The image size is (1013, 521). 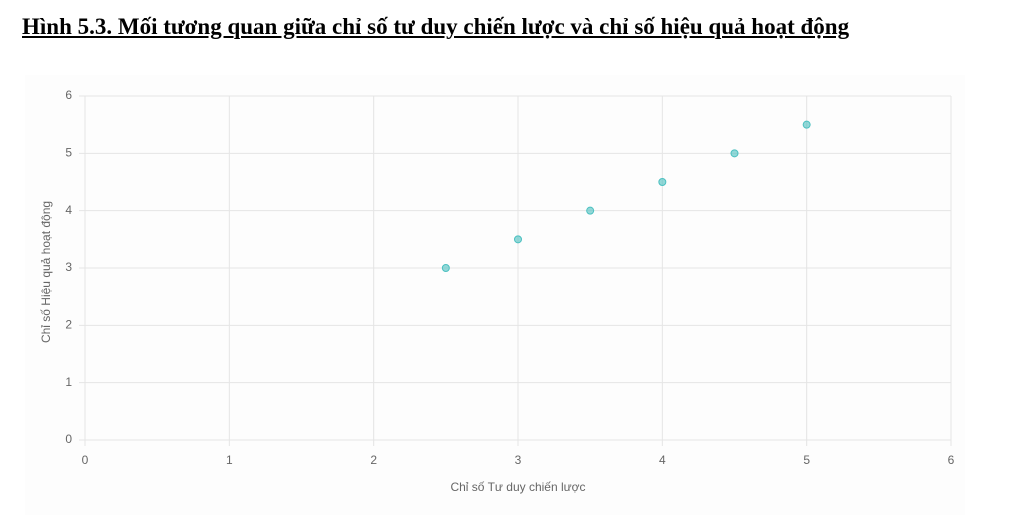 I want to click on x-tick-label: 6, so click(x=951, y=460).